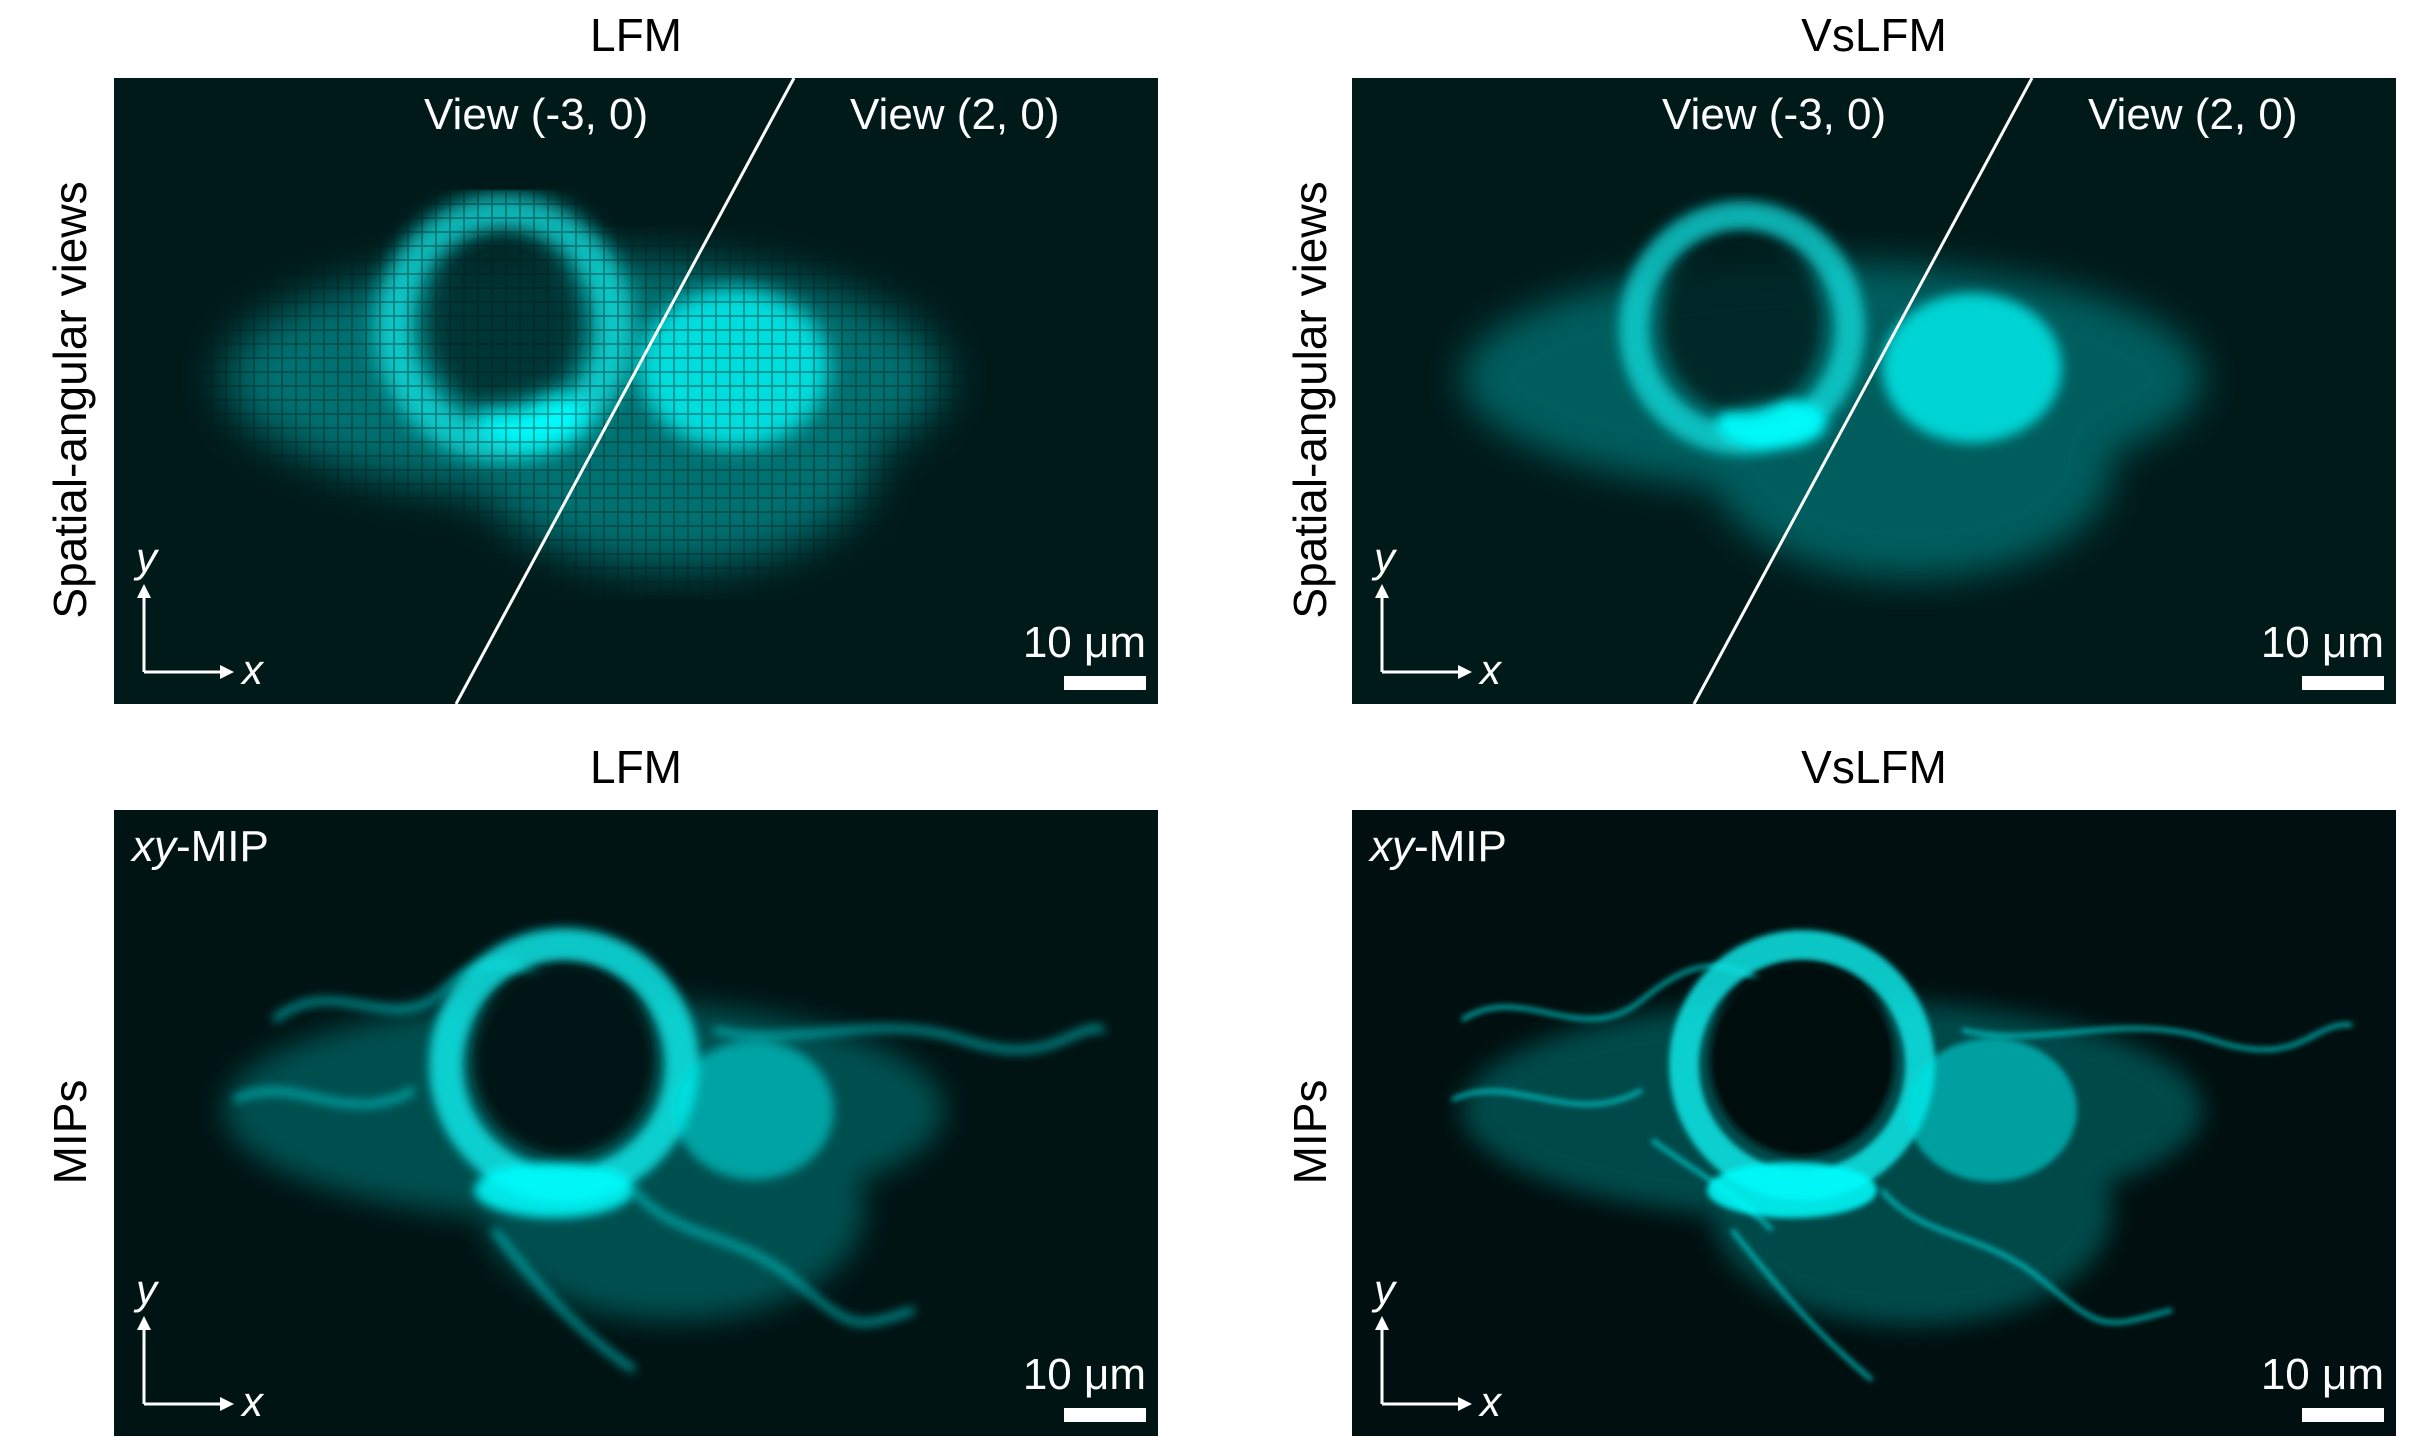 The image size is (2409, 1448). What do you see at coordinates (1874, 35) in the screenshot?
I see `column-title-vslfm-top: VsLFM` at bounding box center [1874, 35].